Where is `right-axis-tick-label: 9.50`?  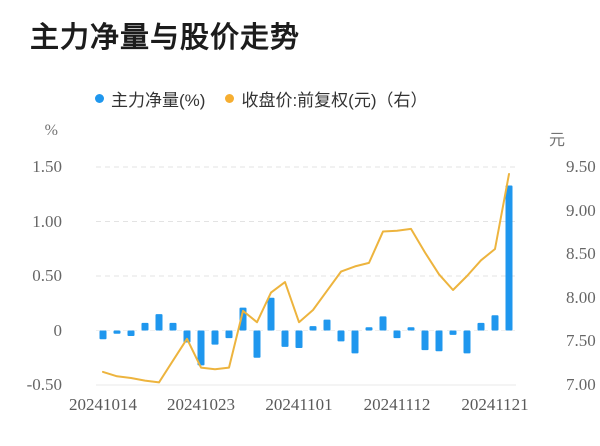
right-axis-tick-label: 9.50 is located at coordinates (581, 166).